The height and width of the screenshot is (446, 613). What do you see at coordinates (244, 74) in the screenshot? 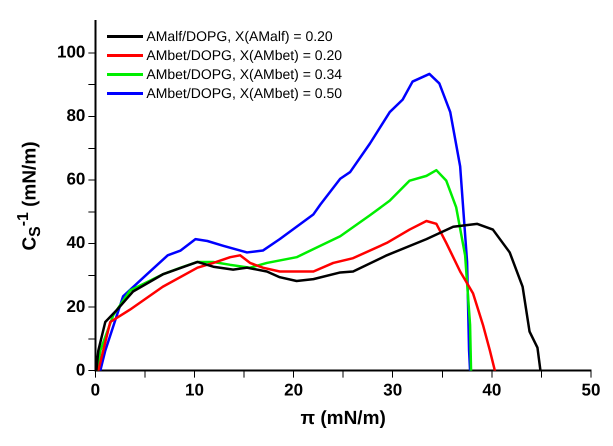
I see `legend-label: AMbet/DOPG, X(AMbet) = 0.34` at bounding box center [244, 74].